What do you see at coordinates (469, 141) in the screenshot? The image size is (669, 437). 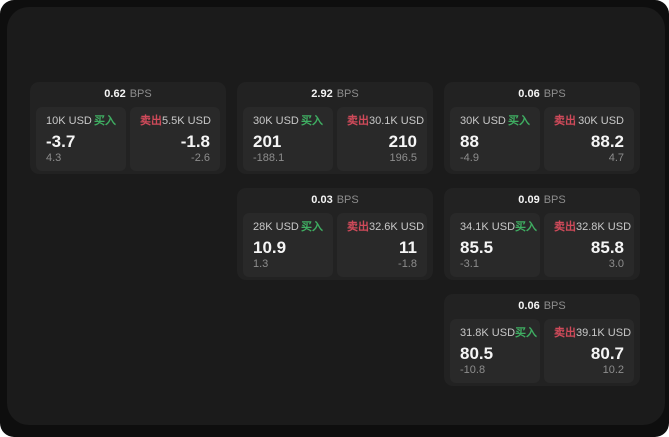 I see `buy-main-value: 88` at bounding box center [469, 141].